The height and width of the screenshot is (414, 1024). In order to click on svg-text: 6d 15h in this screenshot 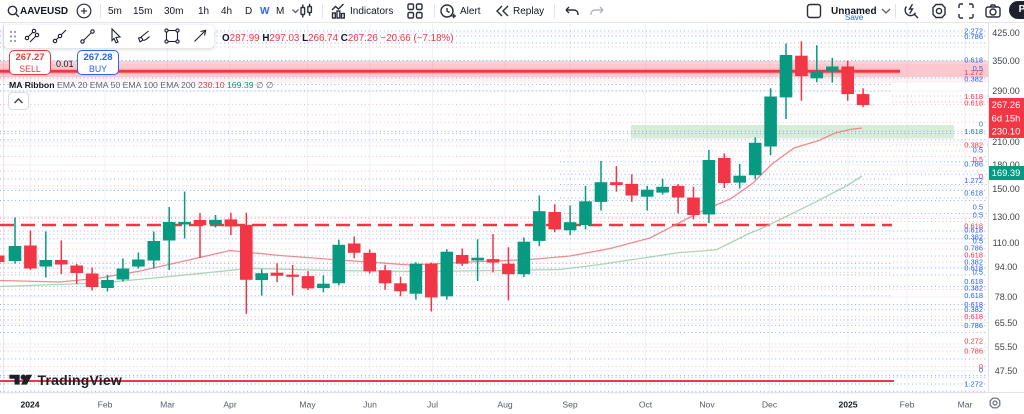, I will do `click(1006, 118)`.